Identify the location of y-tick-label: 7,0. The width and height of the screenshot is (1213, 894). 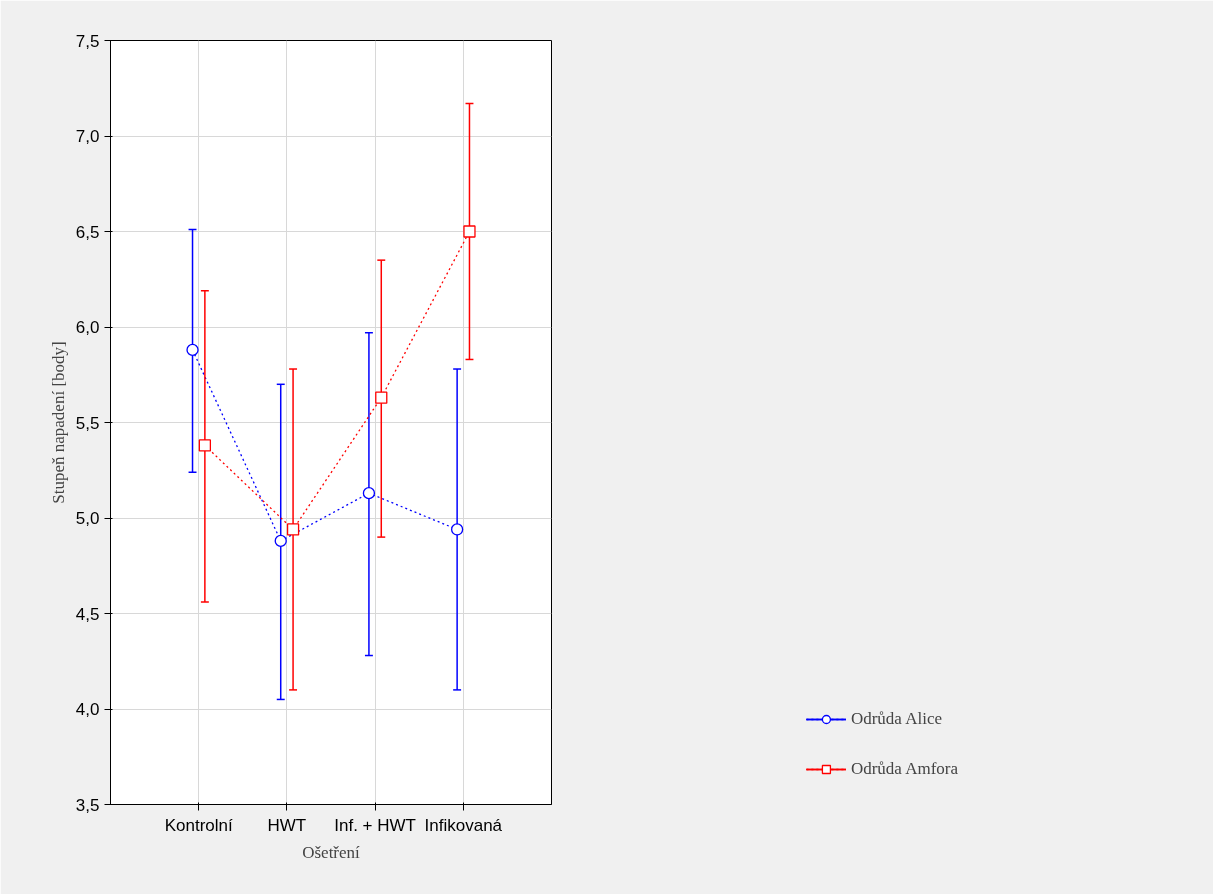
(87, 136).